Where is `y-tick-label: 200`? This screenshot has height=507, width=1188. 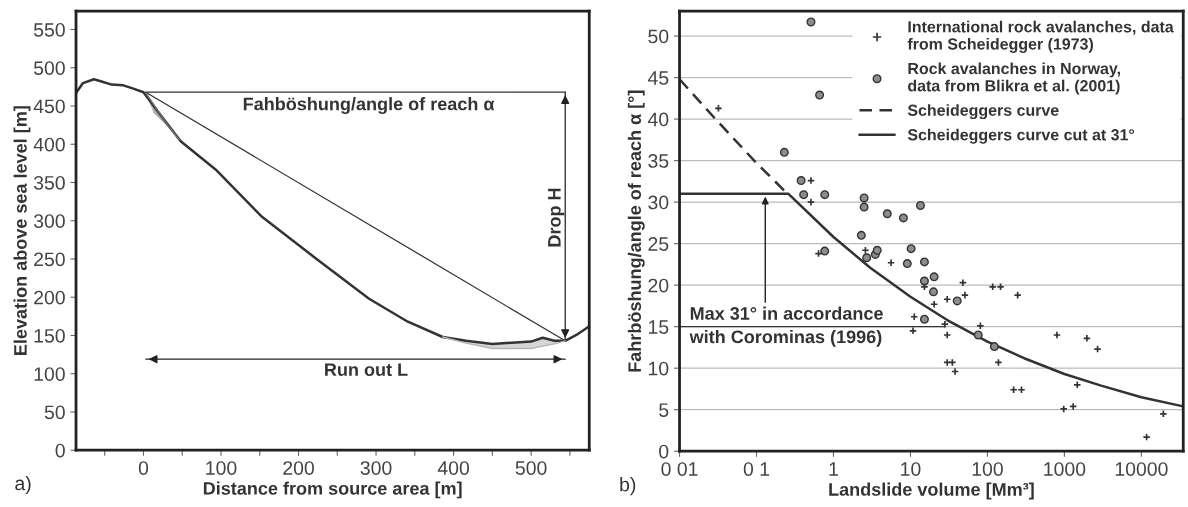
y-tick-label: 200 is located at coordinates (49, 297).